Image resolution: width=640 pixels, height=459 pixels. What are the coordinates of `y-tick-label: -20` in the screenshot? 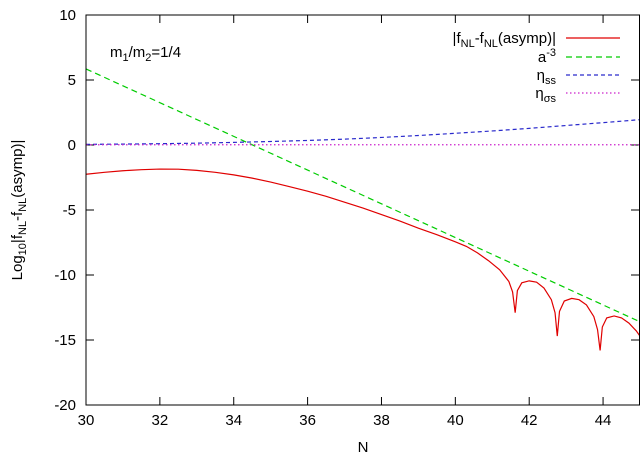 It's located at (65, 405).